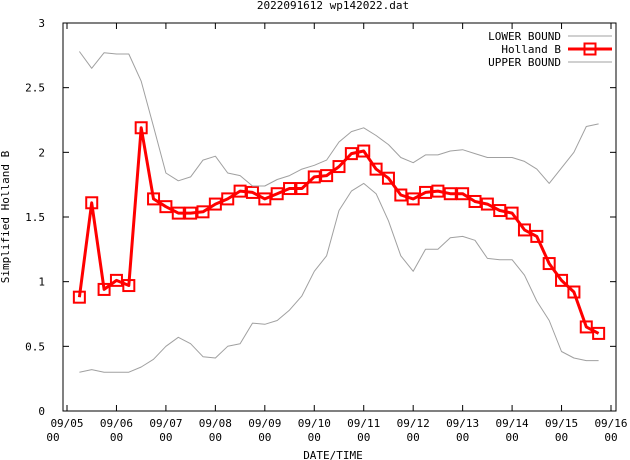  What do you see at coordinates (41, 23) in the screenshot?
I see `y-tick-label: 3` at bounding box center [41, 23].